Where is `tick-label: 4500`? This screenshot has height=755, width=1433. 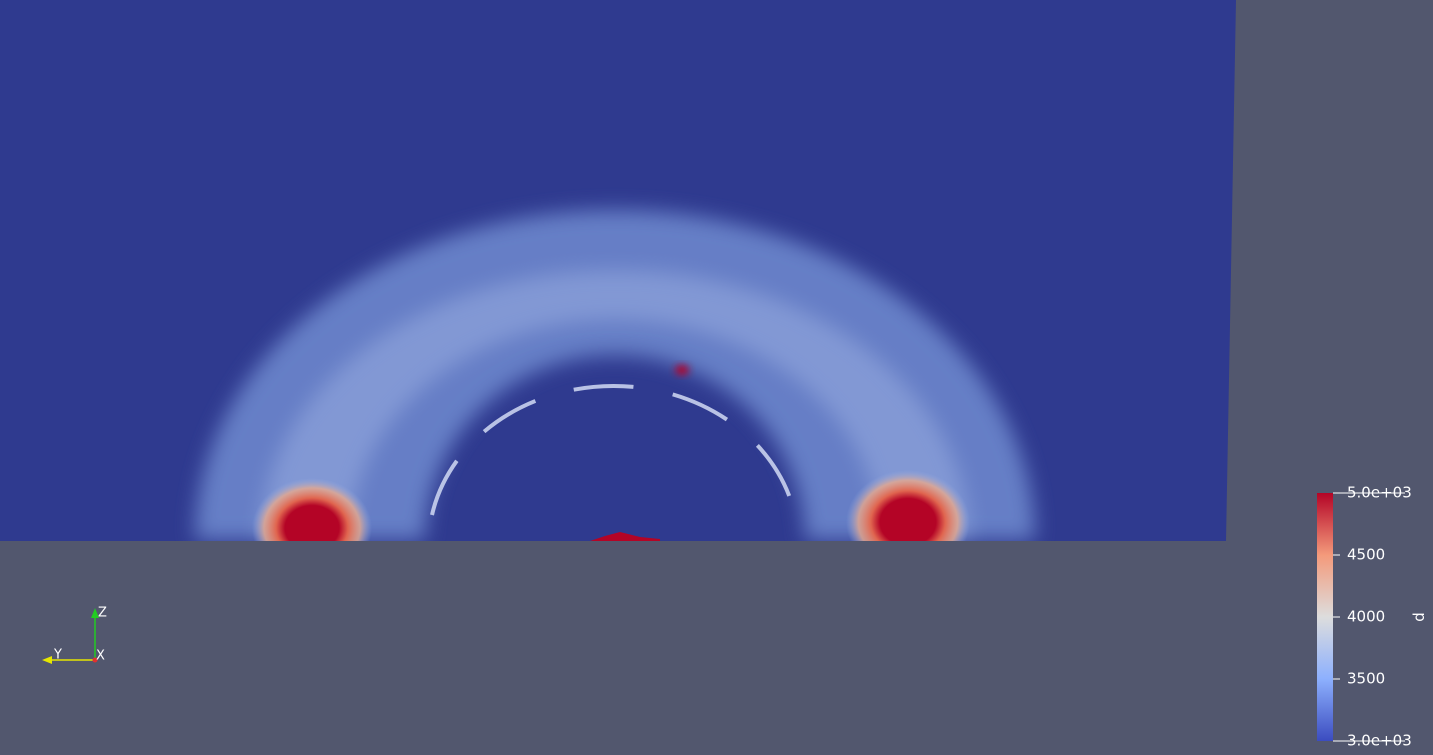
tick-label: 4500 is located at coordinates (1366, 555).